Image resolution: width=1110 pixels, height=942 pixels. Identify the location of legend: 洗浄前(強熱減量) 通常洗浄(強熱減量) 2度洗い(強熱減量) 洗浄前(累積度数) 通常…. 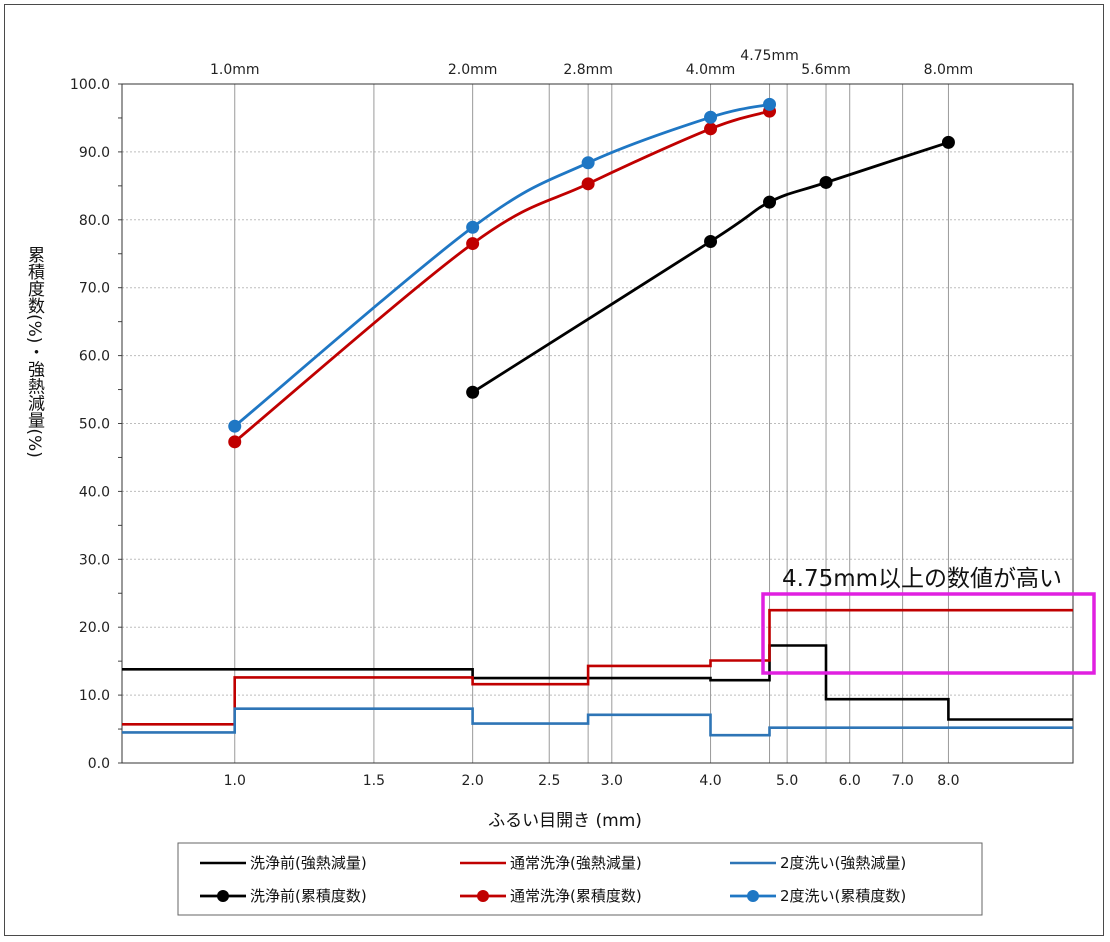
(580, 879).